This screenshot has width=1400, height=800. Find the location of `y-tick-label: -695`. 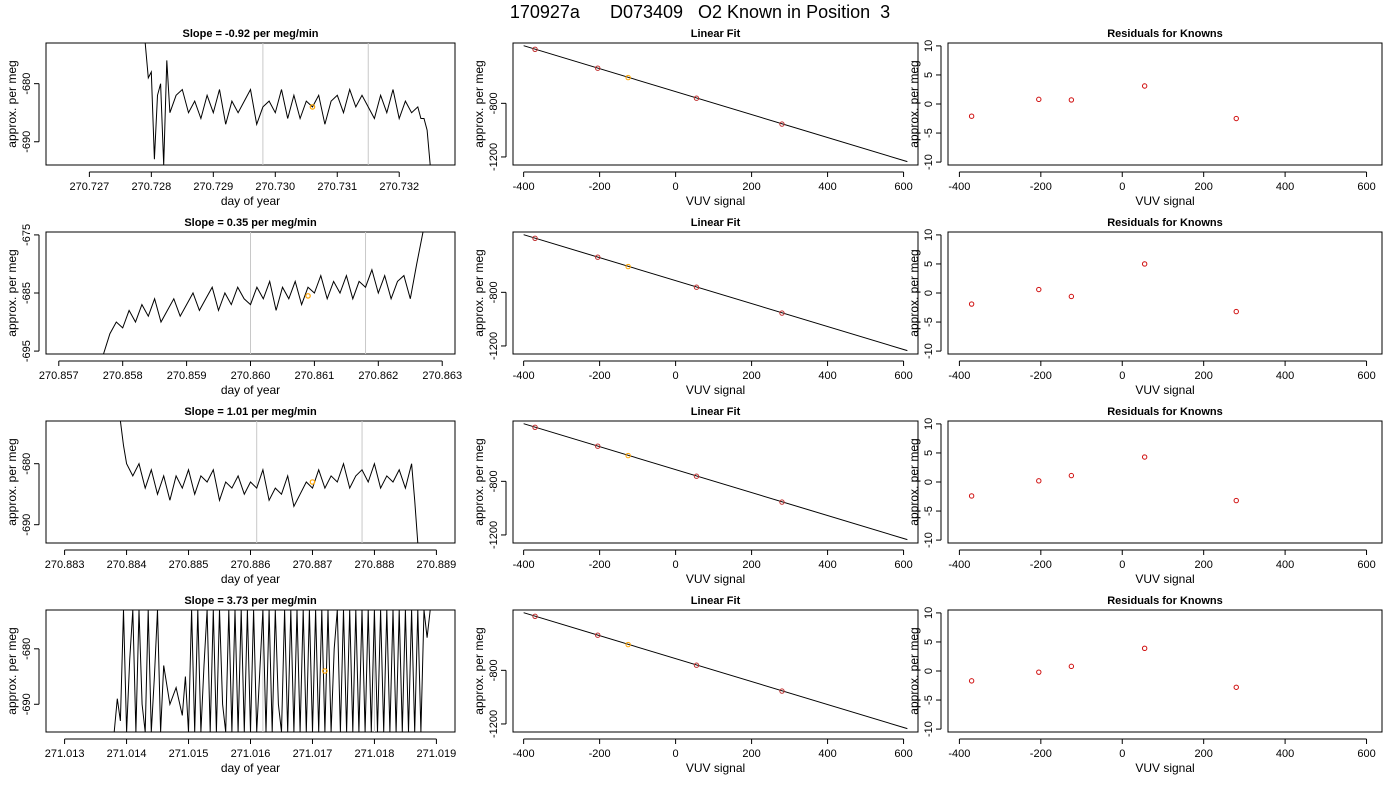

y-tick-label: -695 is located at coordinates (27, 351).